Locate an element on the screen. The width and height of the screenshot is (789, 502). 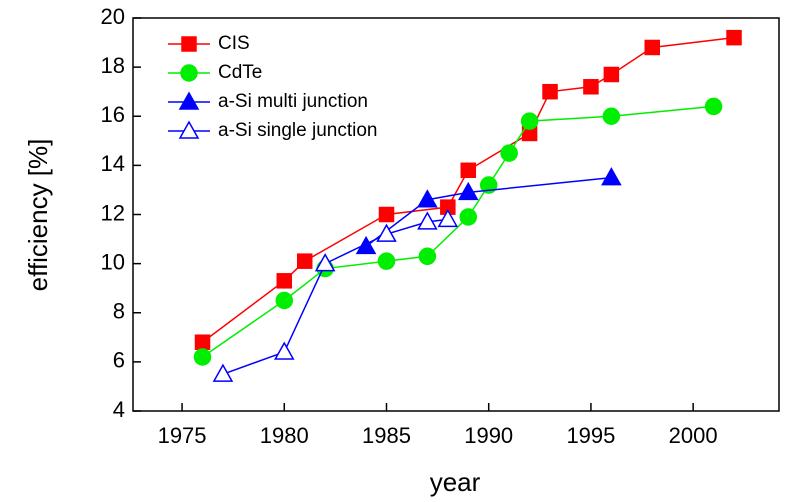
x-tick-label: 1975 is located at coordinates (182, 435).